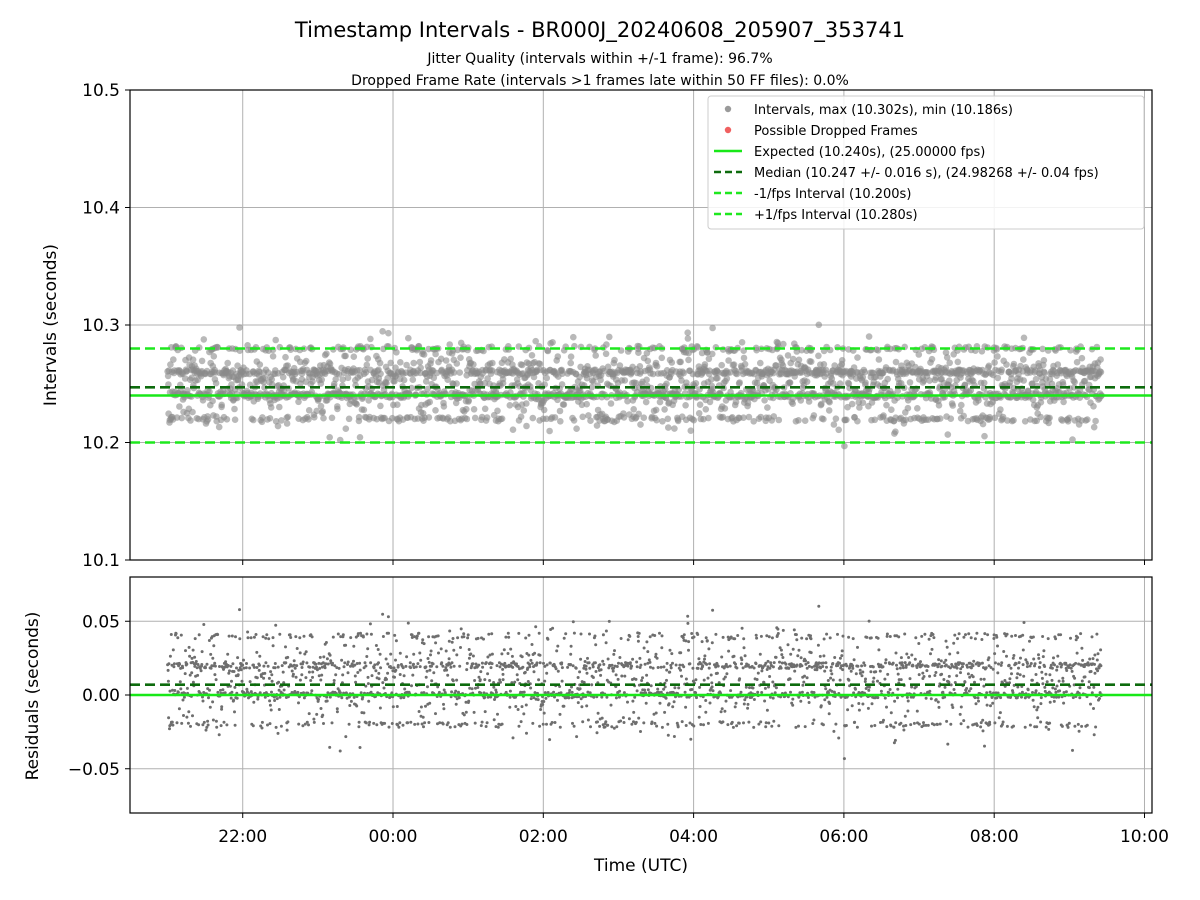 The height and width of the screenshot is (900, 1200). Describe the element at coordinates (868, 110) in the screenshot. I see `legend-item: Intervals, max (10.302s), min (10.186s)` at that location.